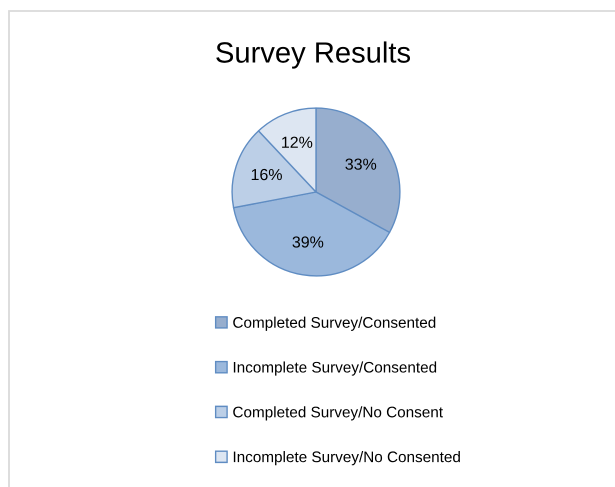 The height and width of the screenshot is (487, 615). What do you see at coordinates (360, 164) in the screenshot?
I see `data-label: 33%` at bounding box center [360, 164].